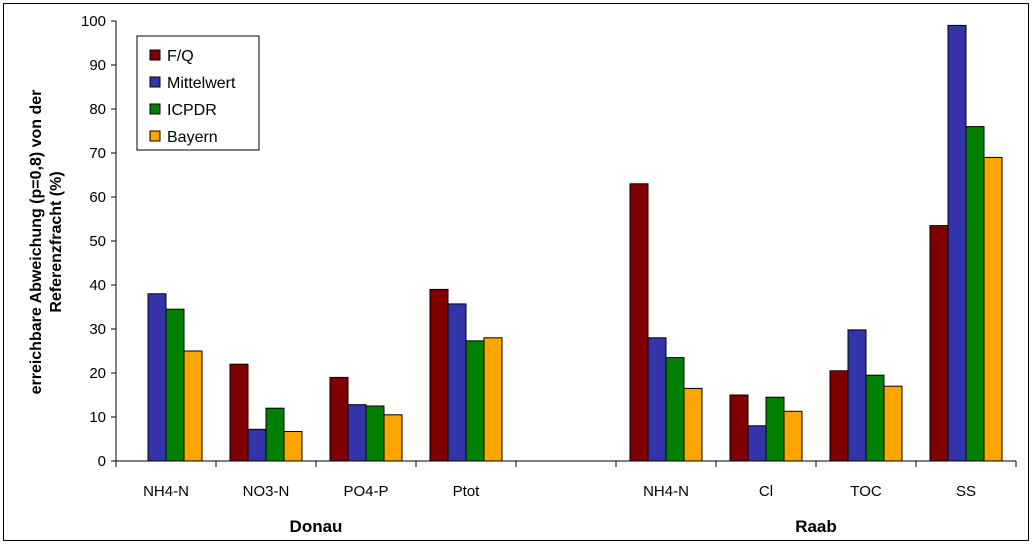 The height and width of the screenshot is (545, 1034). Describe the element at coordinates (816, 526) in the screenshot. I see `group-label: Raab` at that location.